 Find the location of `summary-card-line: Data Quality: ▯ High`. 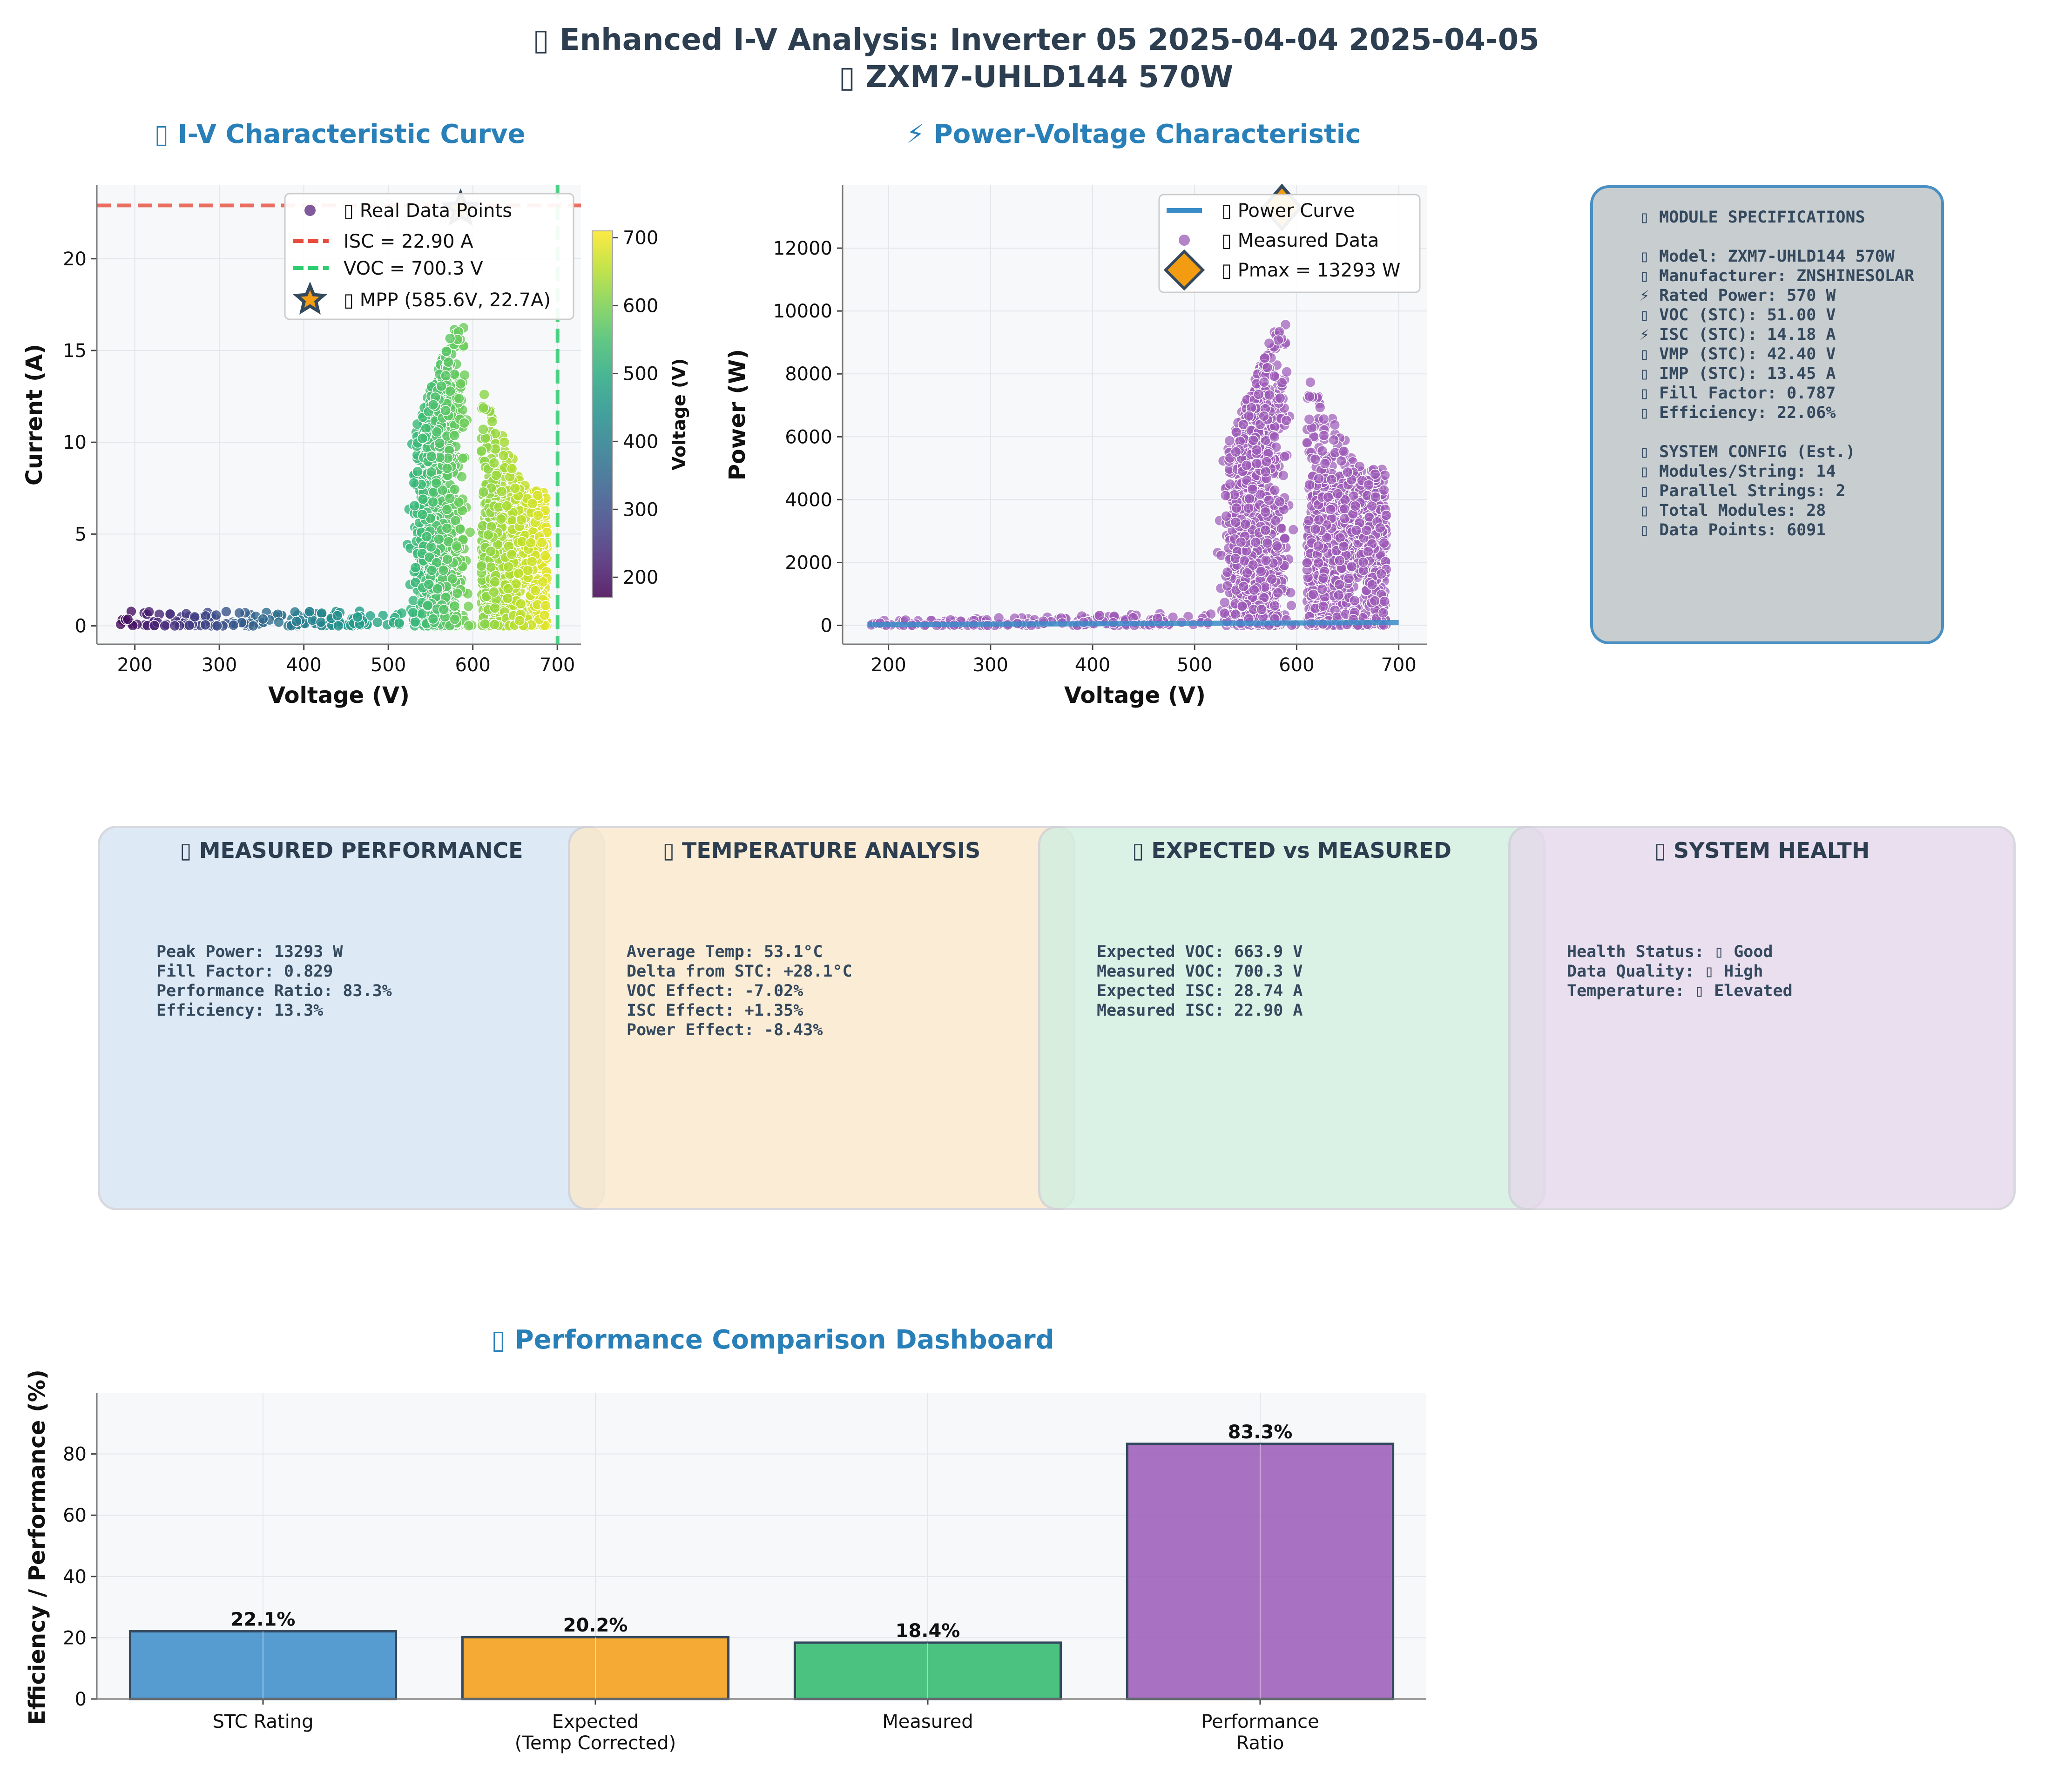

summary-card-line: Data Quality: ▯ High is located at coordinates (1665, 971).